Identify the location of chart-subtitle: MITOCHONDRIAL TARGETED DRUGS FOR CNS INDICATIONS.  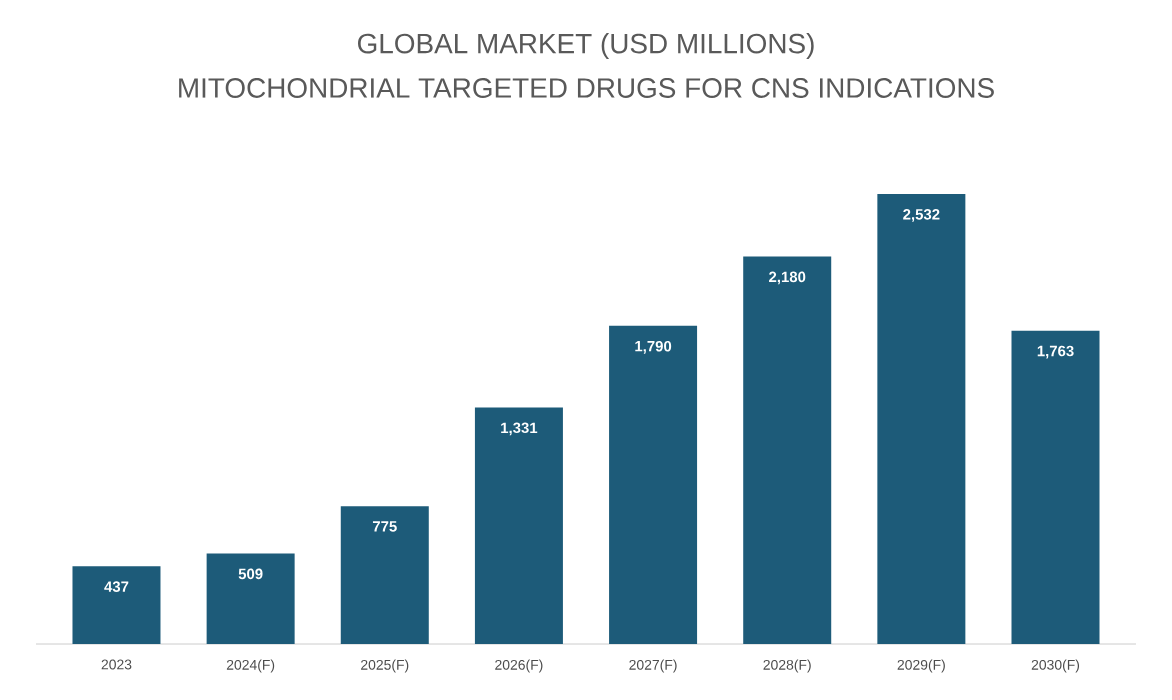
(586, 88).